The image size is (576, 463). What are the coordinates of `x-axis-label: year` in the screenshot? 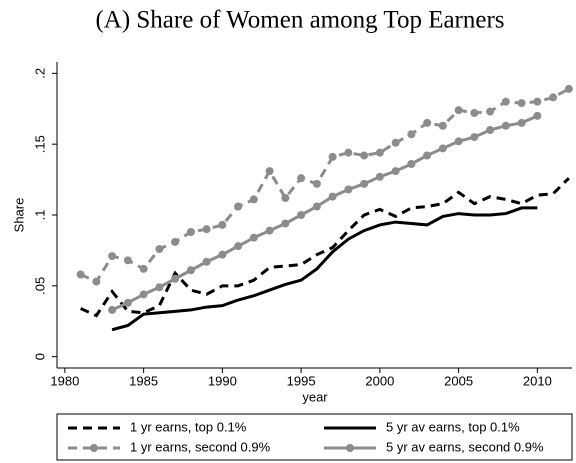 It's located at (315, 396).